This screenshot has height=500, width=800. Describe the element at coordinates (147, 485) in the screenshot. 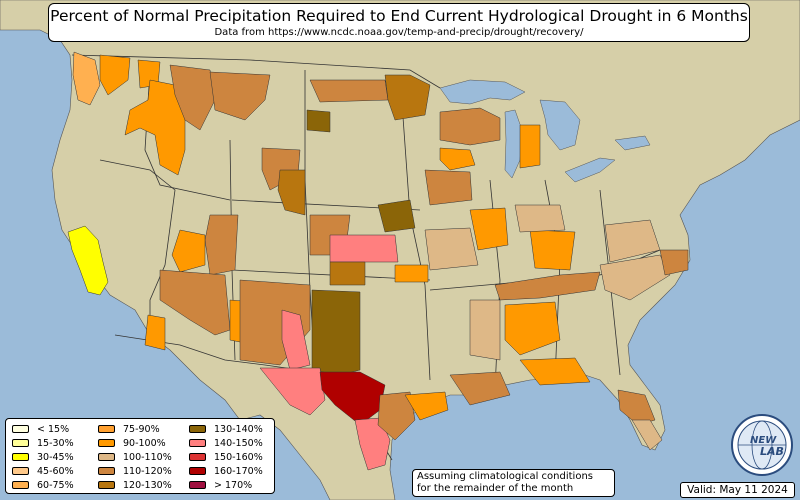

I see `legend-label: 120-130%` at that location.